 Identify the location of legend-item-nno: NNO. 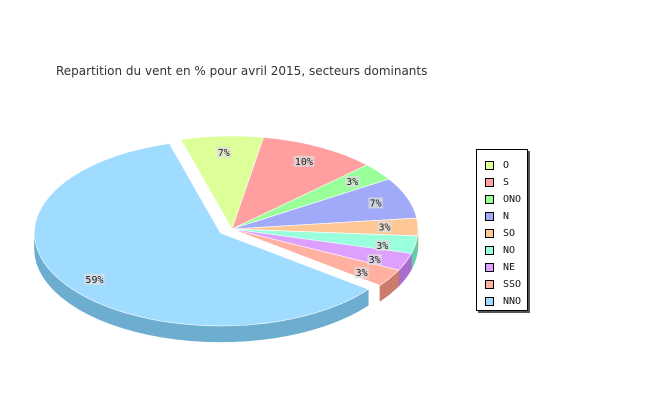
(506, 301).